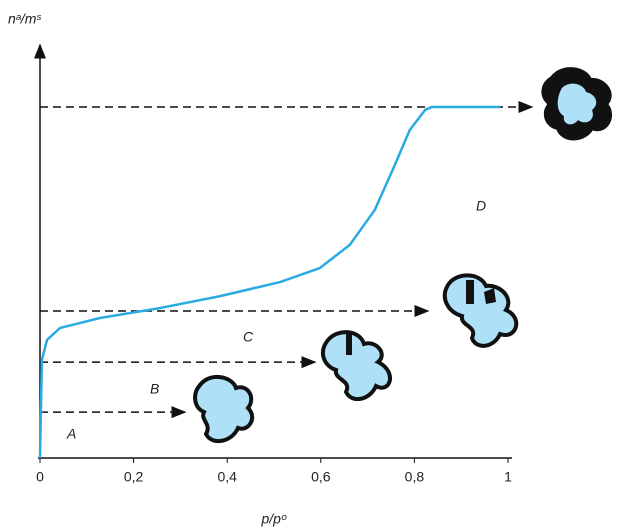 The image size is (625, 531). What do you see at coordinates (227, 477) in the screenshot?
I see `x-tick-label: 0,4` at bounding box center [227, 477].